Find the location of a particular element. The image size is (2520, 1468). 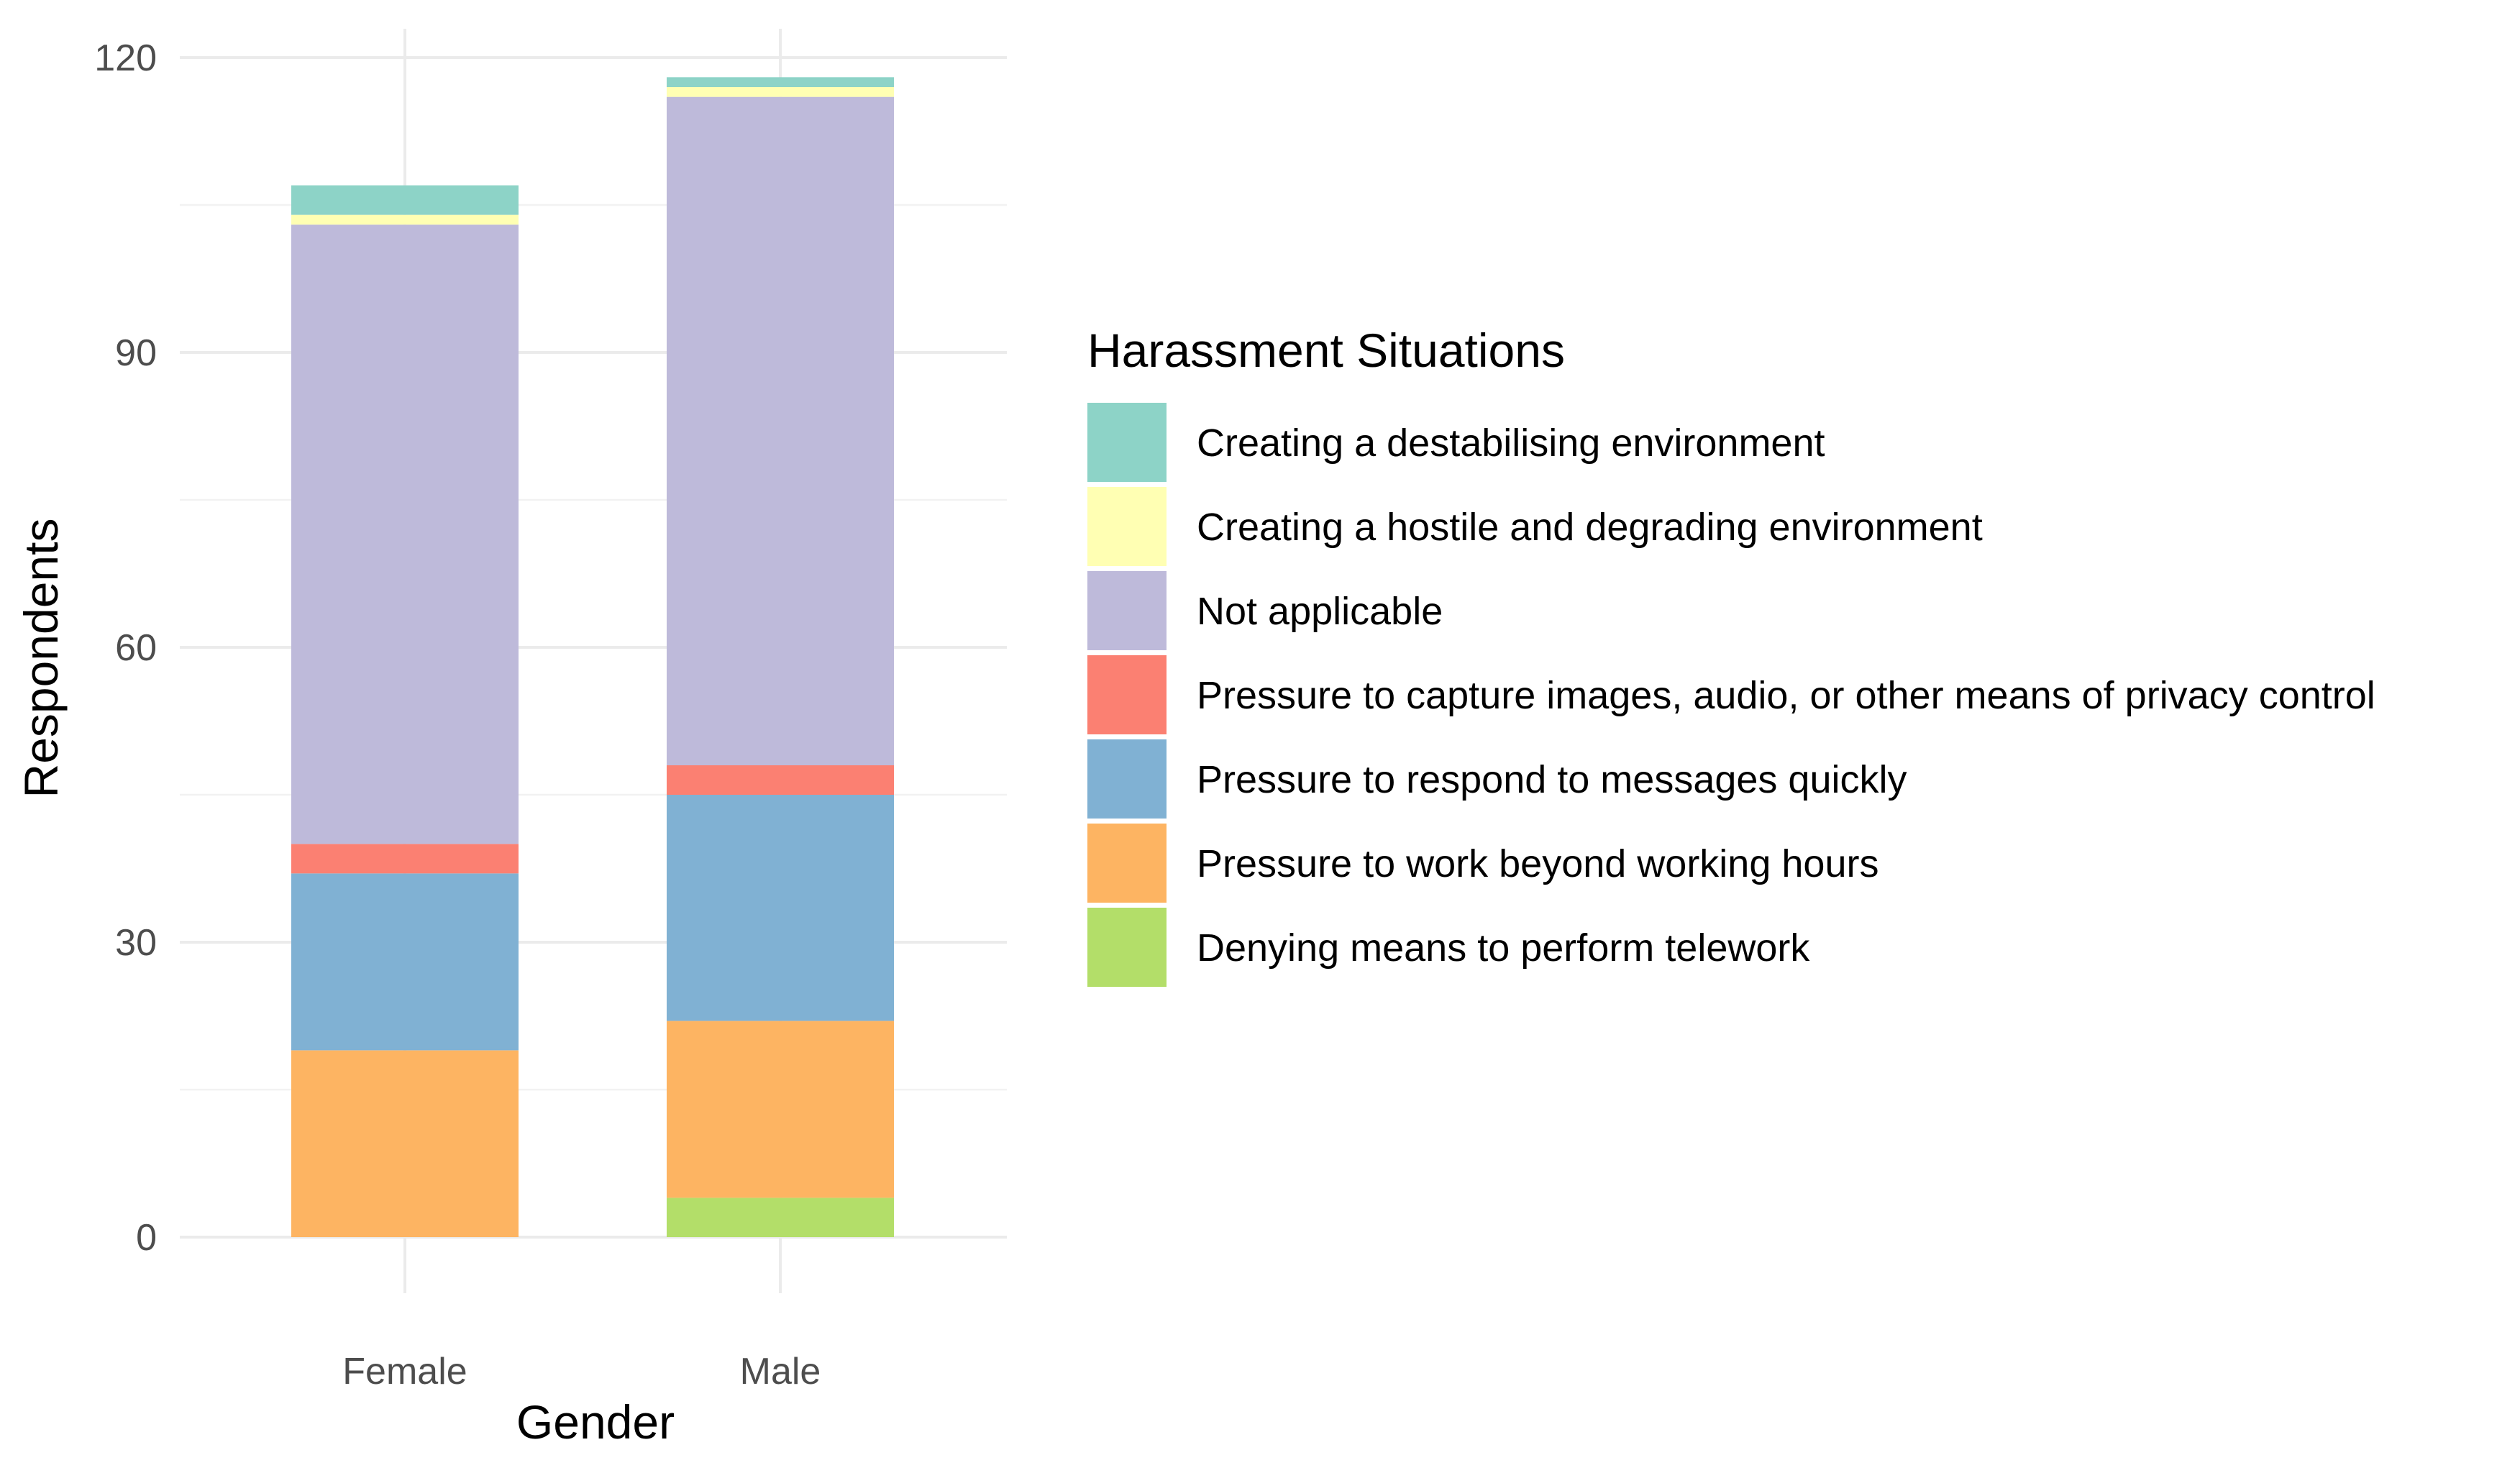

x-axis-ticks: Female Male is located at coordinates (581, 1371).